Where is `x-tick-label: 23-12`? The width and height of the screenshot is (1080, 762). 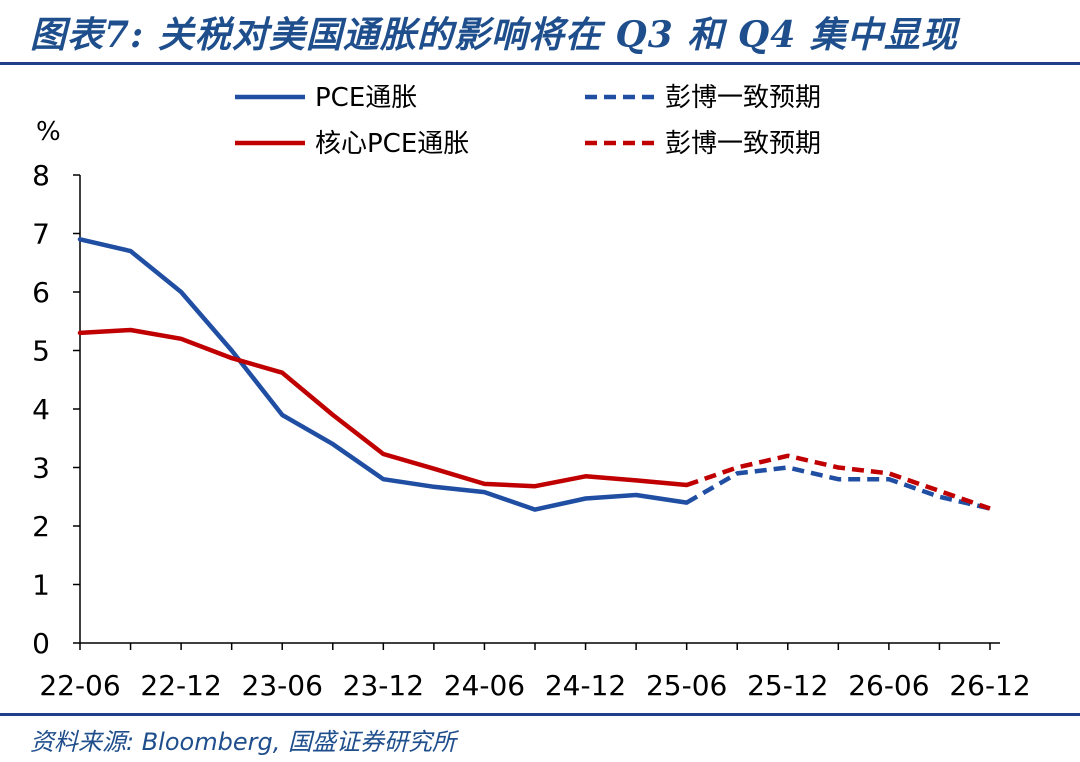 x-tick-label: 23-12 is located at coordinates (383, 685).